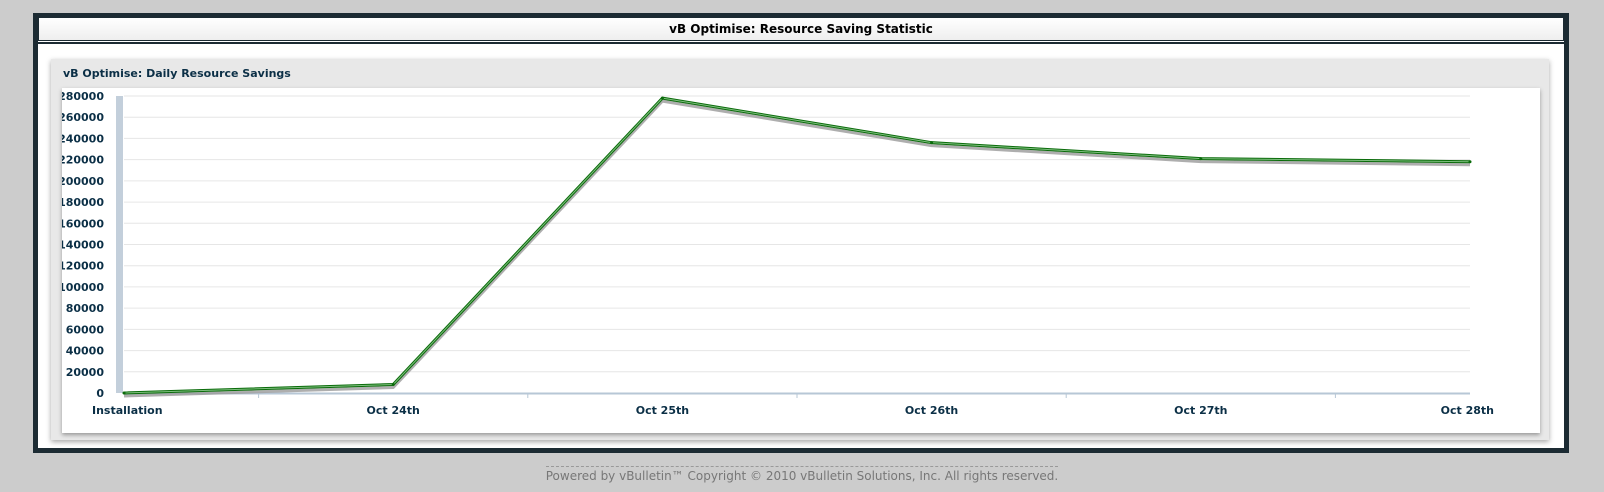  I want to click on y-axis-strip, so click(119, 244).